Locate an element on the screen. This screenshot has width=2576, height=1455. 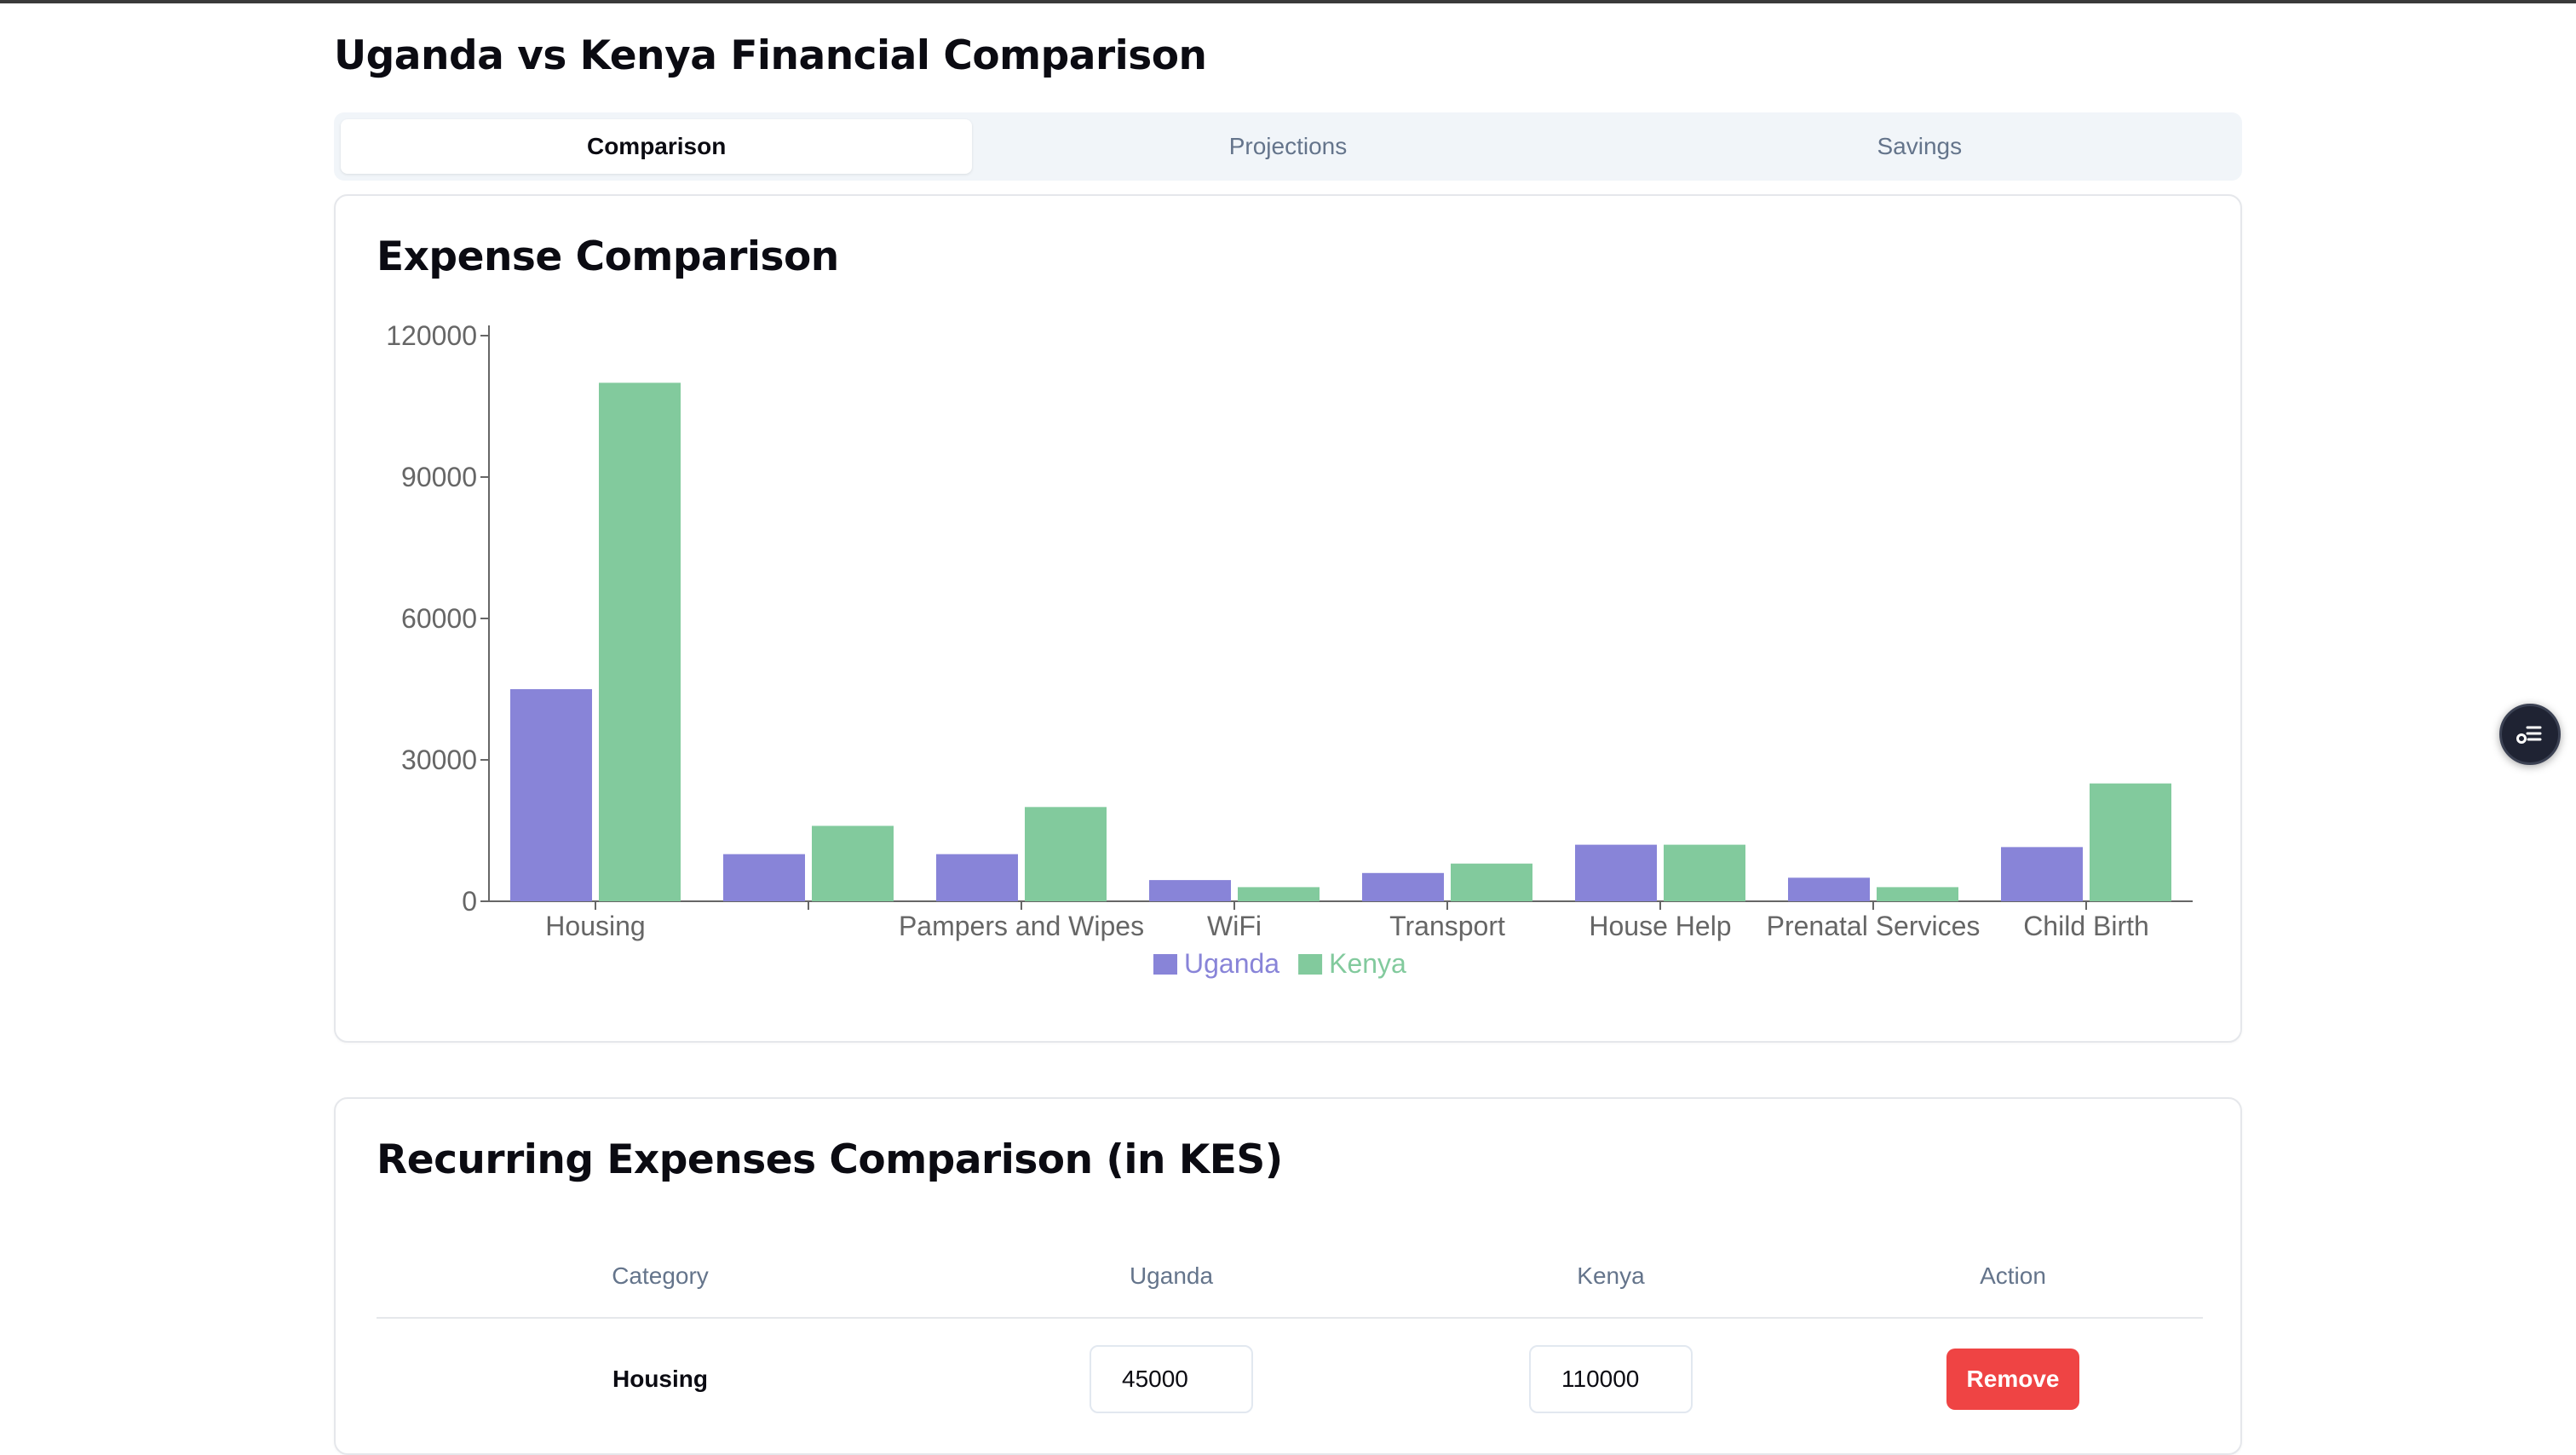
legend-label-uganda: Uganda is located at coordinates (1232, 964).